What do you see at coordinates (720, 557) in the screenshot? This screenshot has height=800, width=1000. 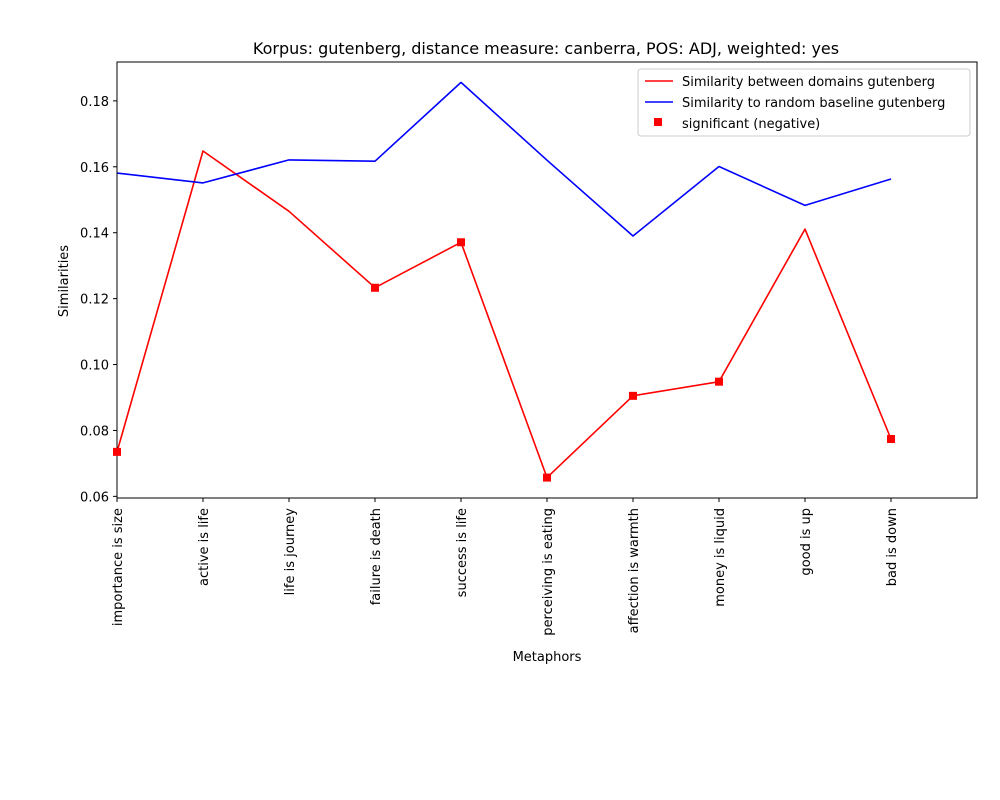 I see `x-tick-label: money is liquid` at bounding box center [720, 557].